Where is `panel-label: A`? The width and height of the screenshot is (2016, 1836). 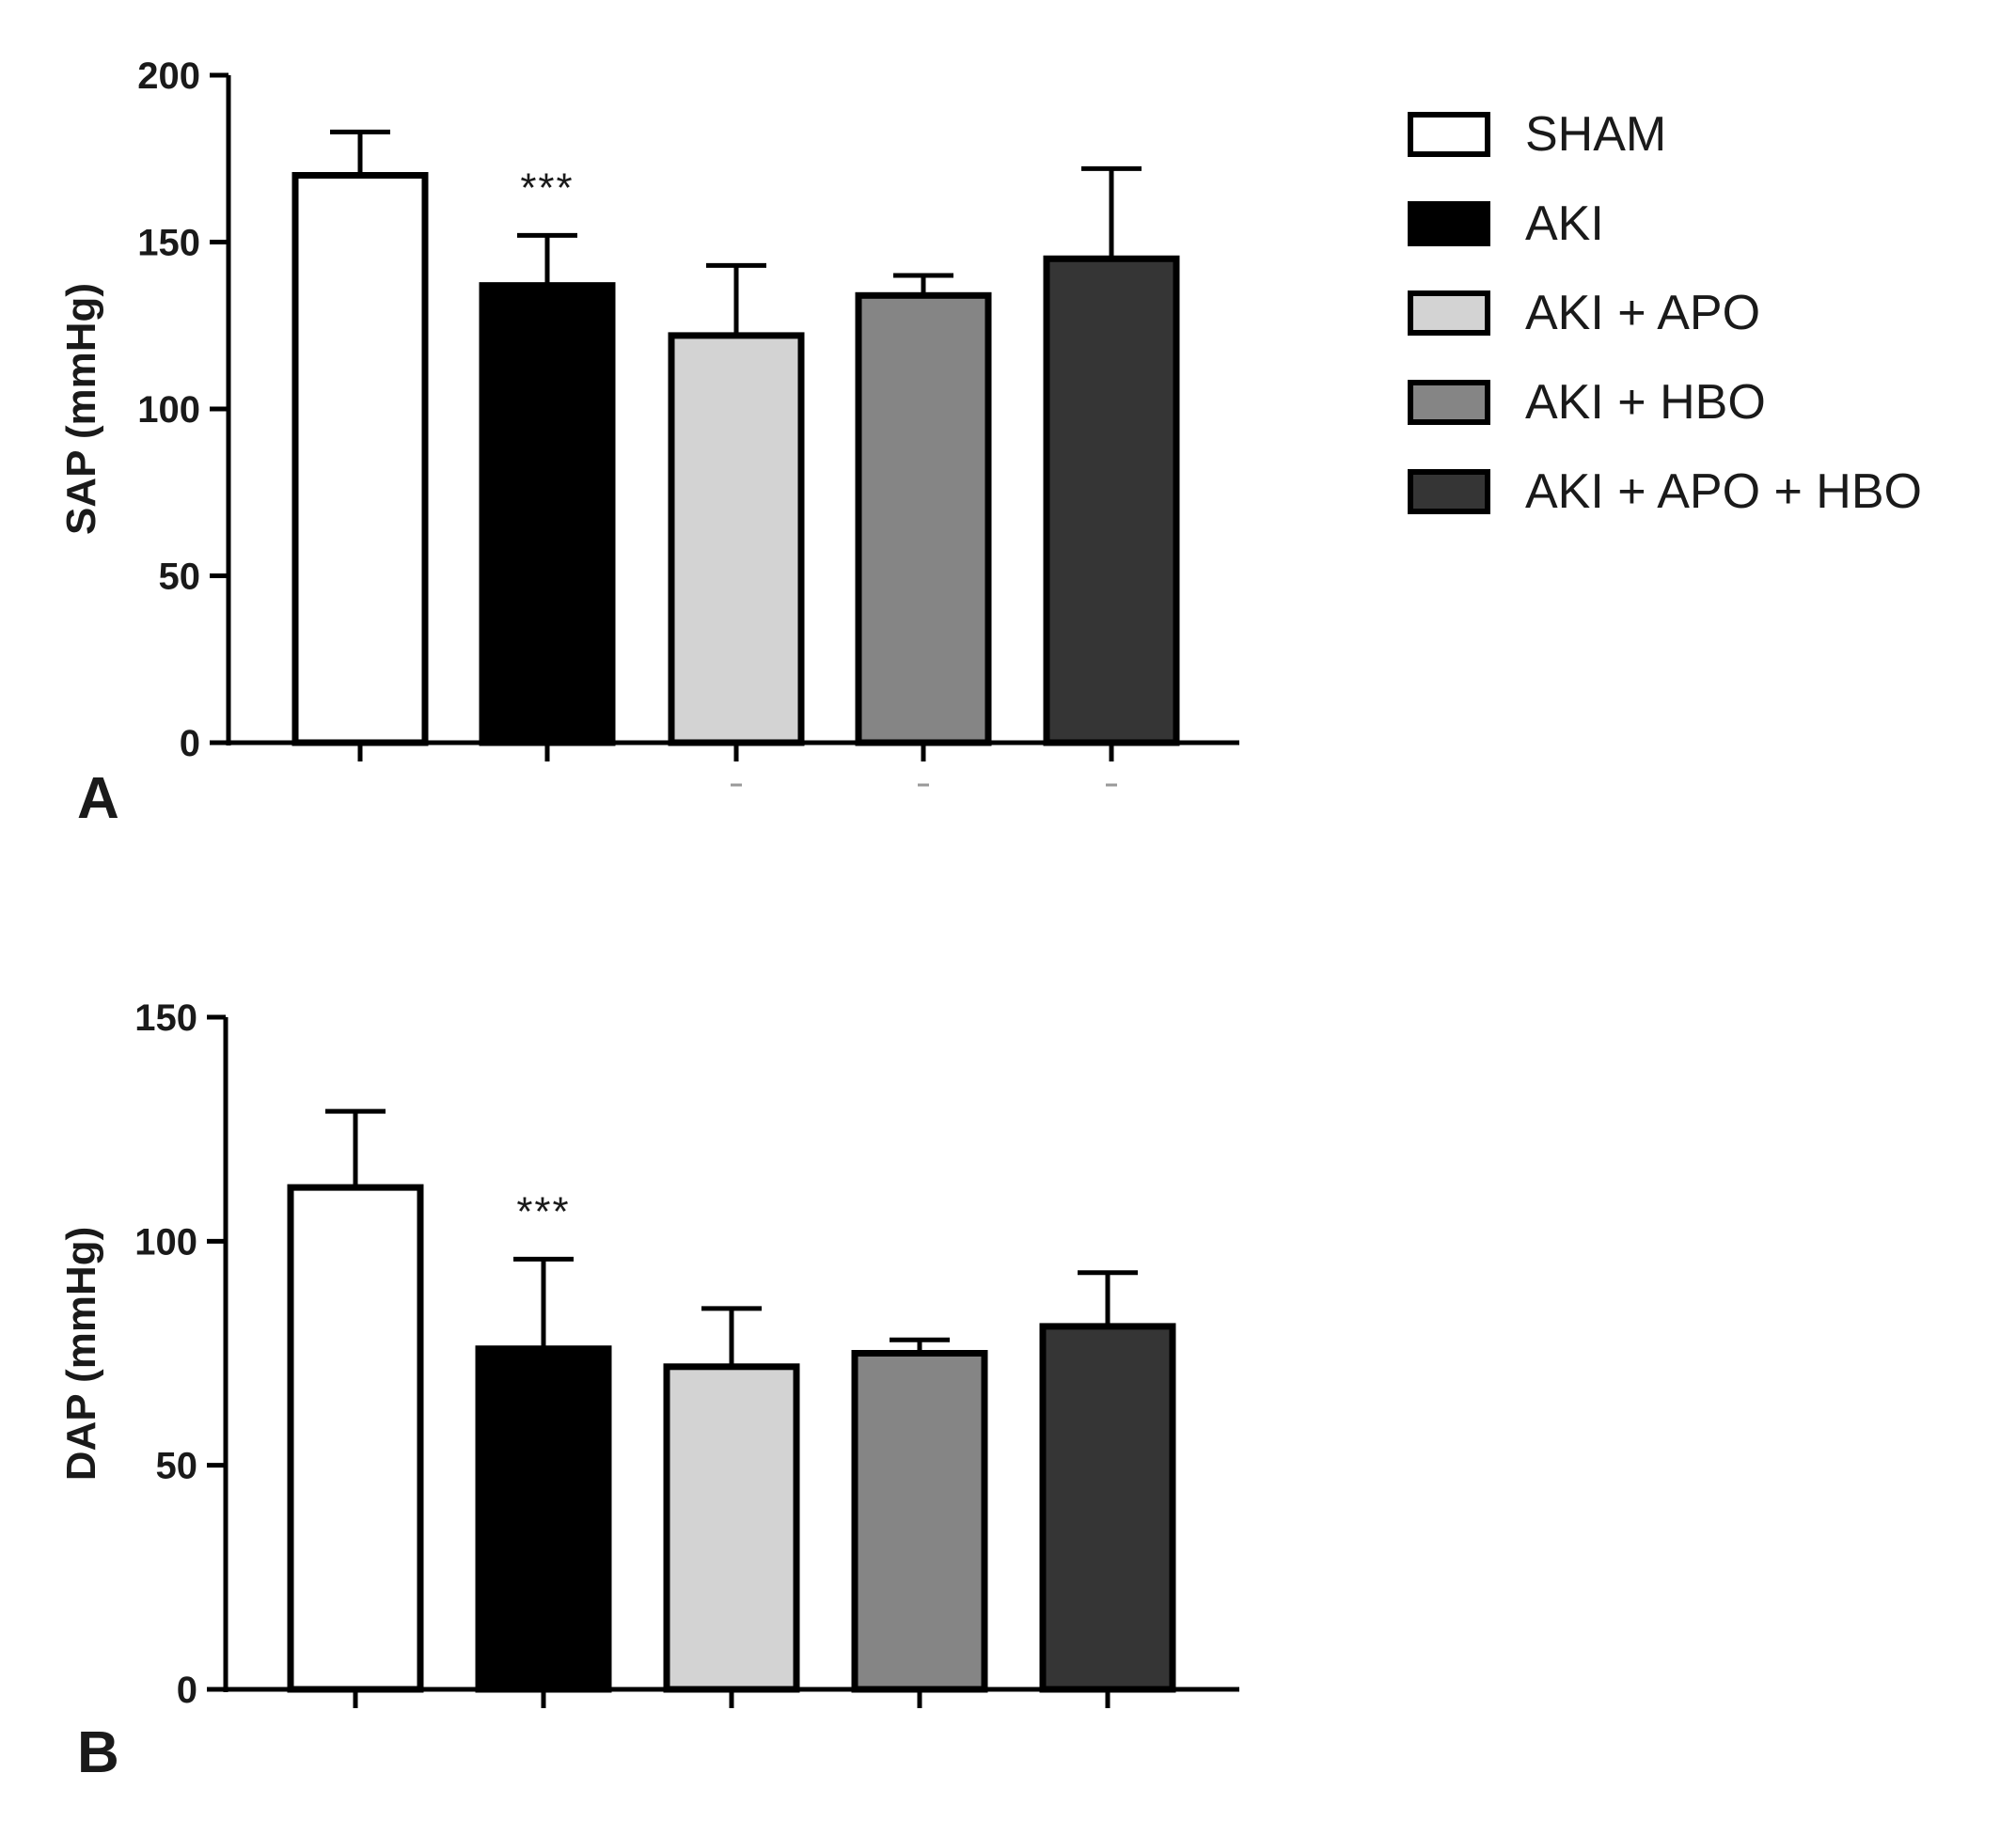 panel-label: A is located at coordinates (98, 798).